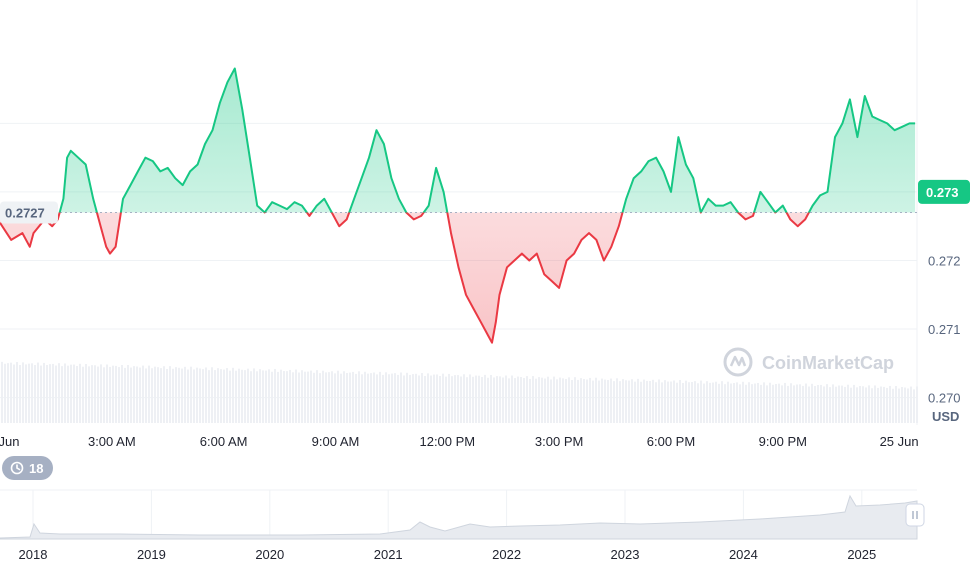  I want to click on overview-year-label: 2020, so click(269, 554).